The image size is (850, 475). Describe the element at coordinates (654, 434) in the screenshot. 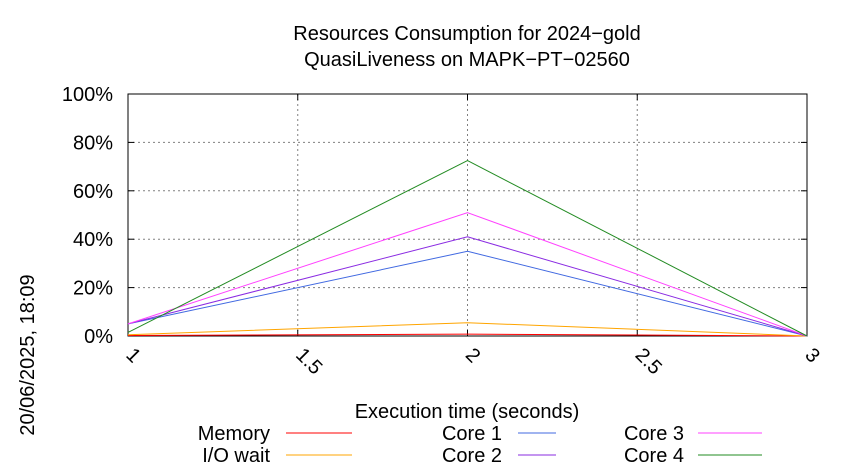

I see `legend-label: Core 3` at that location.